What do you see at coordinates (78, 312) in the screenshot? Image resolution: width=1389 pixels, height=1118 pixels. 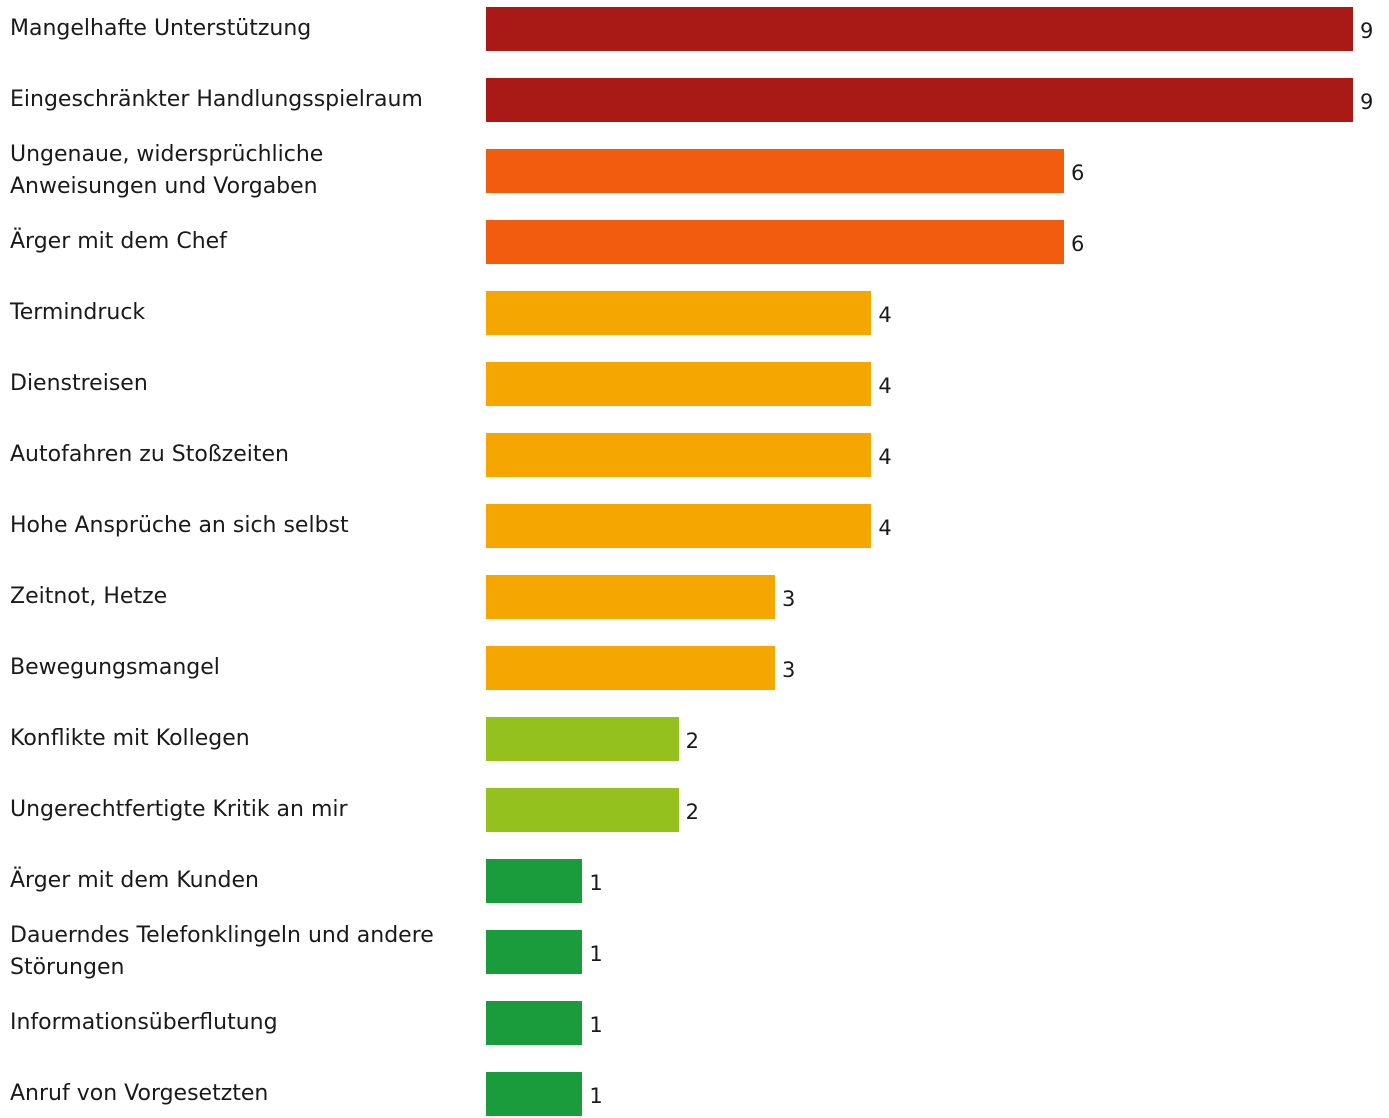 I see `category-label: Termindruck` at bounding box center [78, 312].